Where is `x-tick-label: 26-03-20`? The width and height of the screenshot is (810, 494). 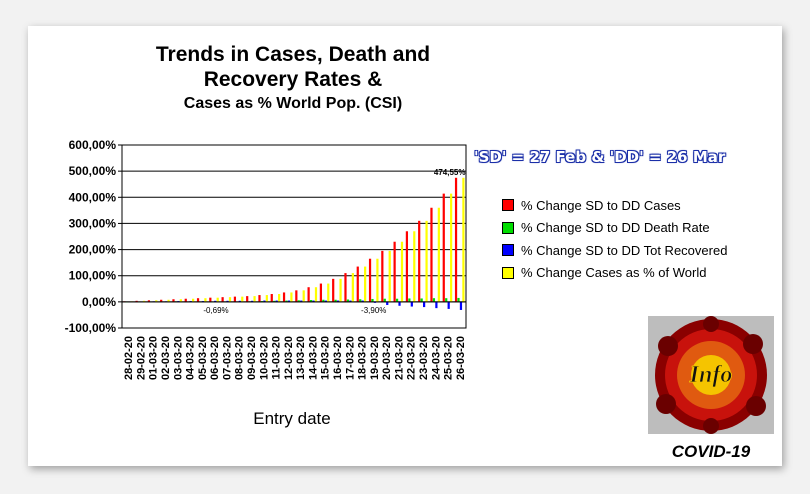
x-tick-label: 26-03-20 is located at coordinates (461, 358).